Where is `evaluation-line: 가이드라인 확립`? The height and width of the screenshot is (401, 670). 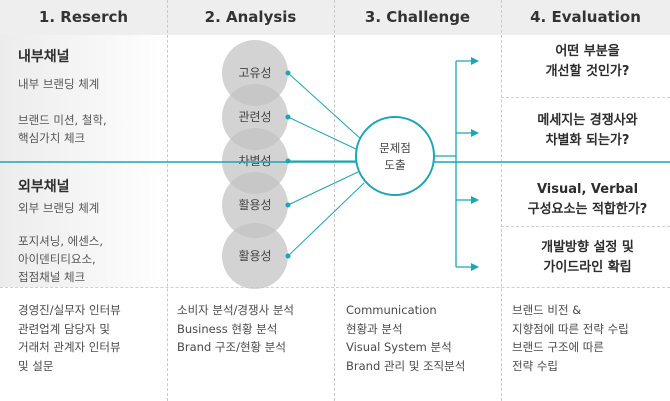 evaluation-line: 가이드라인 확립 is located at coordinates (587, 267).